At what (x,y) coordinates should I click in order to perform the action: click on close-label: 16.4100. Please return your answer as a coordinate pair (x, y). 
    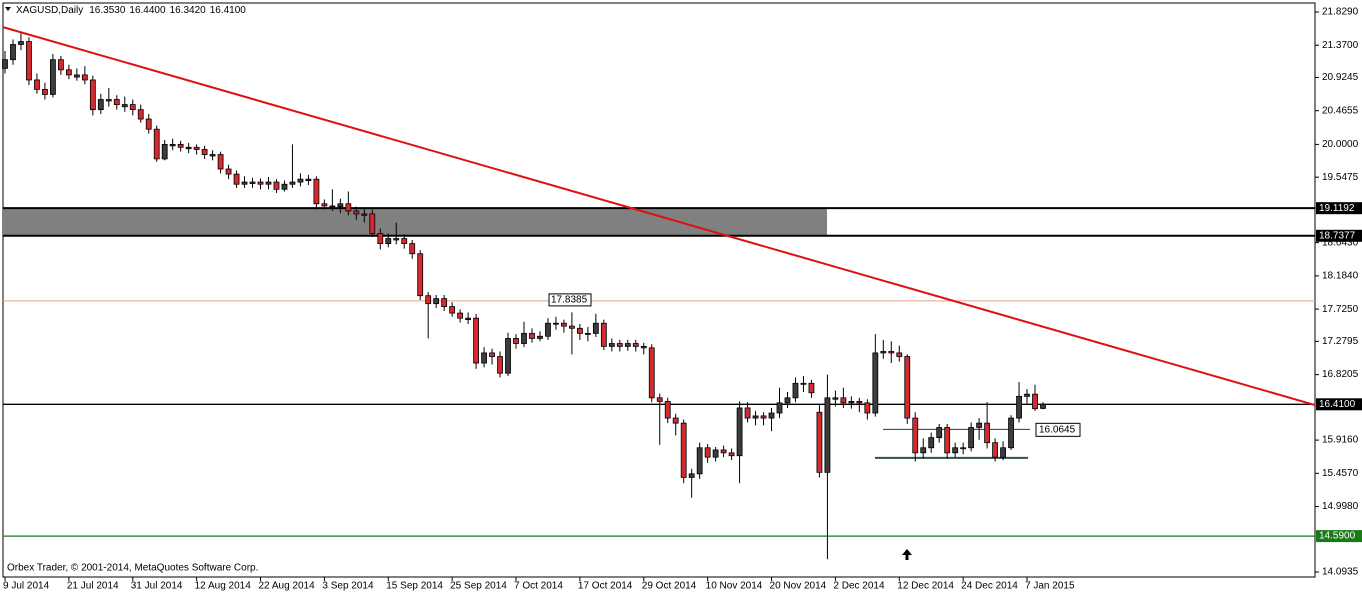
    Looking at the image, I should click on (228, 10).